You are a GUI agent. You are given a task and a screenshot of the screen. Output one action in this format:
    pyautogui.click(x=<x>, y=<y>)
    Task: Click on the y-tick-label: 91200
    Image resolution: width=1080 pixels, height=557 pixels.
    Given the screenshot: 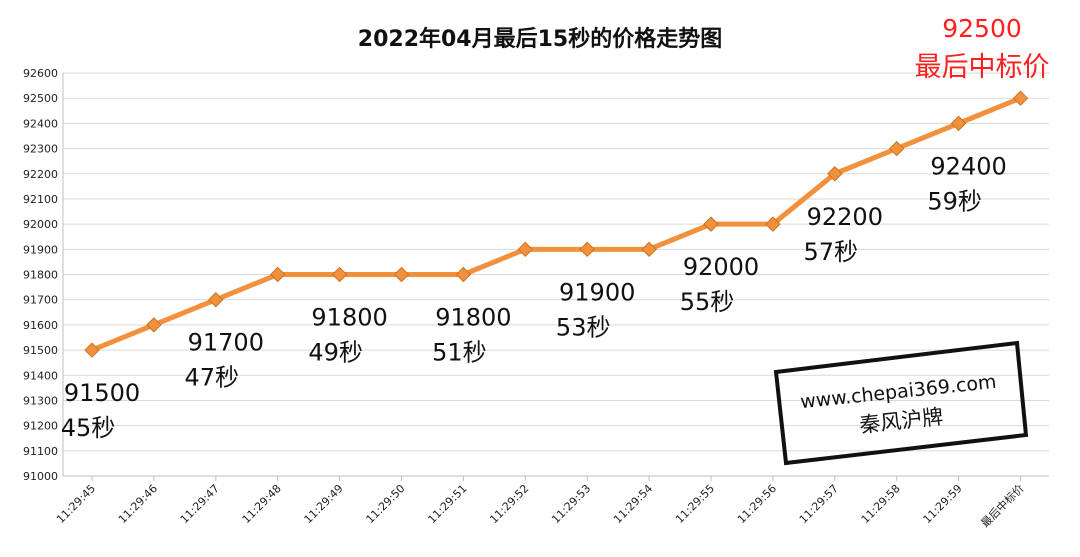 What is the action you would take?
    pyautogui.click(x=40, y=426)
    